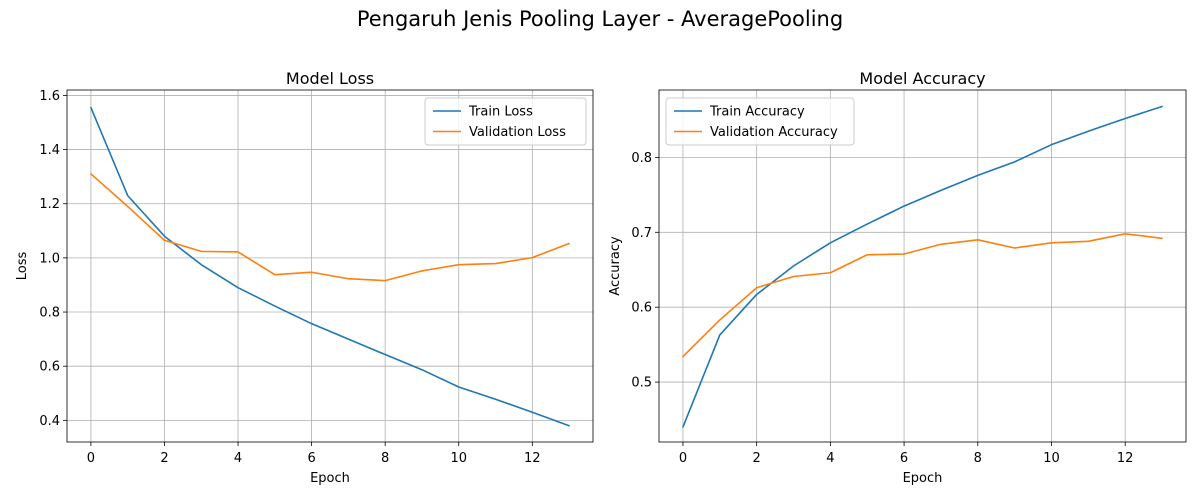 The image size is (1200, 500). I want to click on accuracy-legend: Train Accuracy Validation Accuracy, so click(760, 121).